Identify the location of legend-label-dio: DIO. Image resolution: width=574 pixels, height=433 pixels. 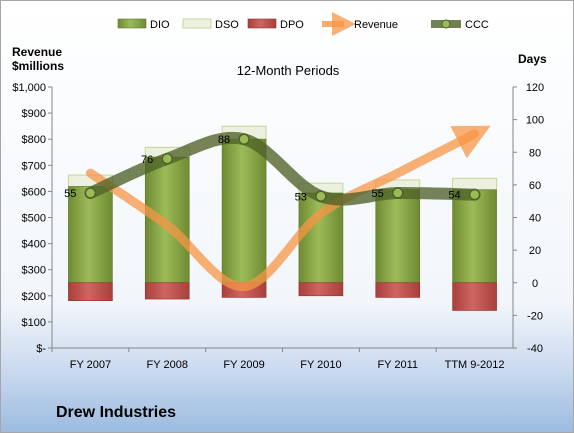
(160, 25).